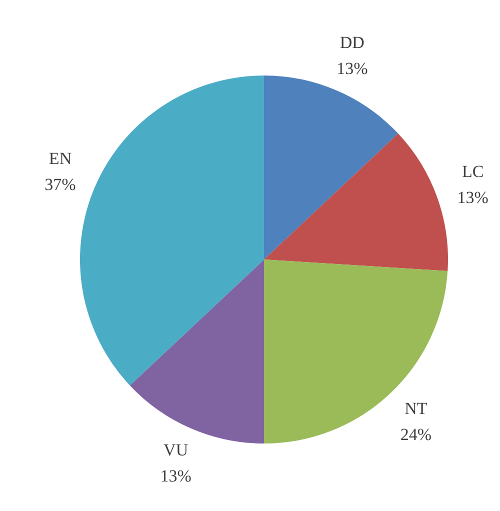 This screenshot has width=500, height=511. What do you see at coordinates (352, 42) in the screenshot?
I see `slice-label: DD` at bounding box center [352, 42].